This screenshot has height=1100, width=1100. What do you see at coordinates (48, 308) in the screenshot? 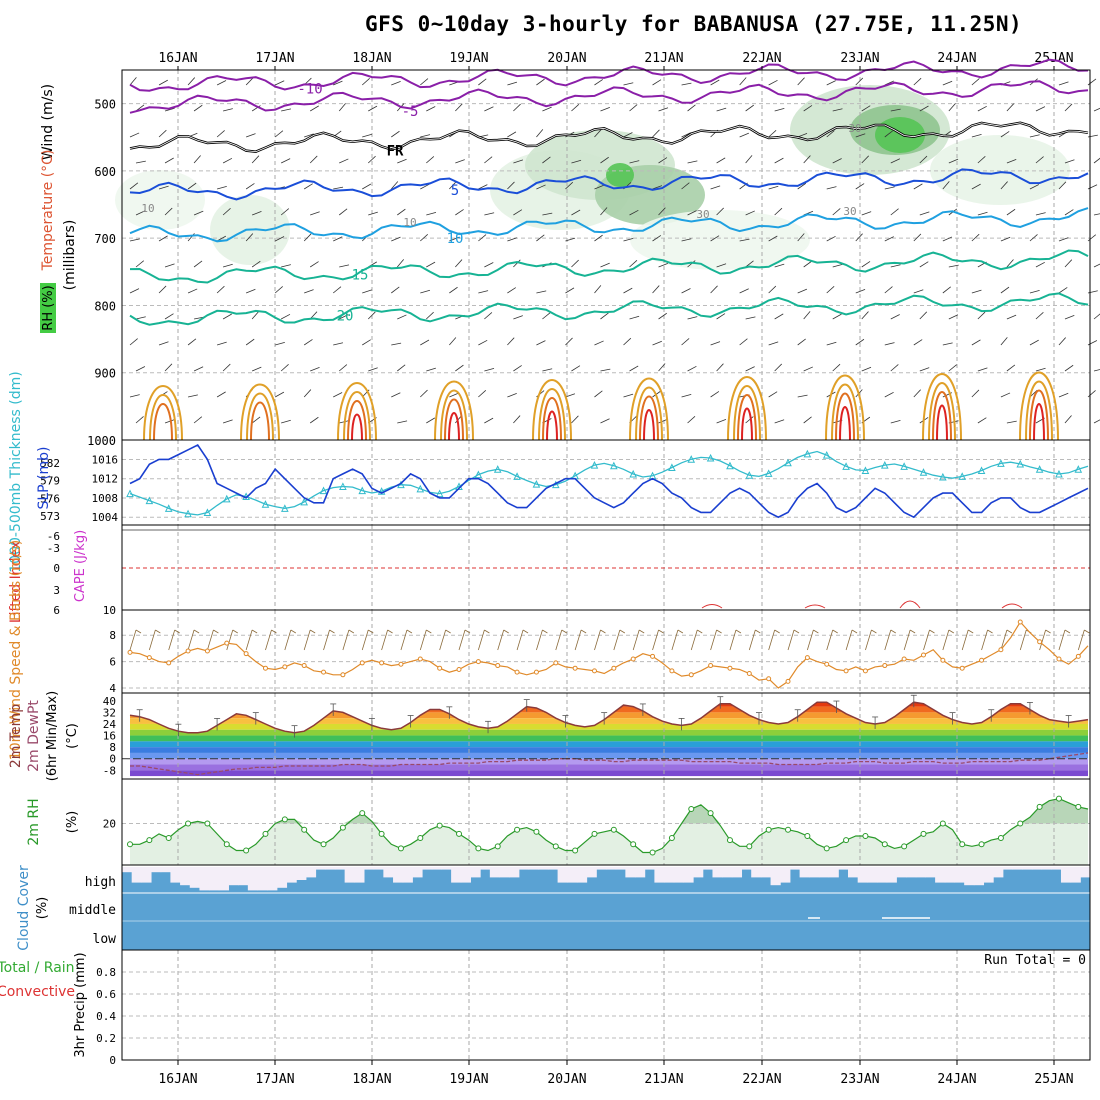
I see `rh-legend-swatch` at bounding box center [48, 308].